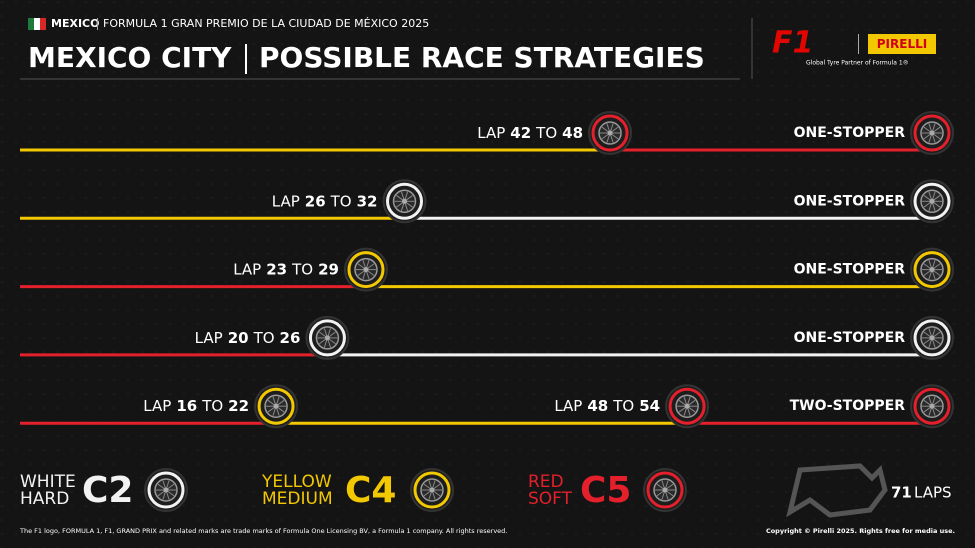 The height and width of the screenshot is (548, 975). Describe the element at coordinates (550, 499) in the screenshot. I see `compound-hardness: SOFT` at that location.